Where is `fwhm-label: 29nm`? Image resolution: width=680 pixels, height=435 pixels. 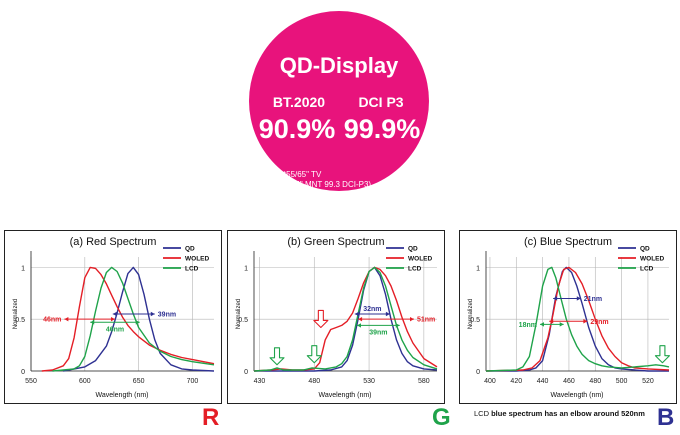
fwhm-label: 29nm is located at coordinates (599, 322).